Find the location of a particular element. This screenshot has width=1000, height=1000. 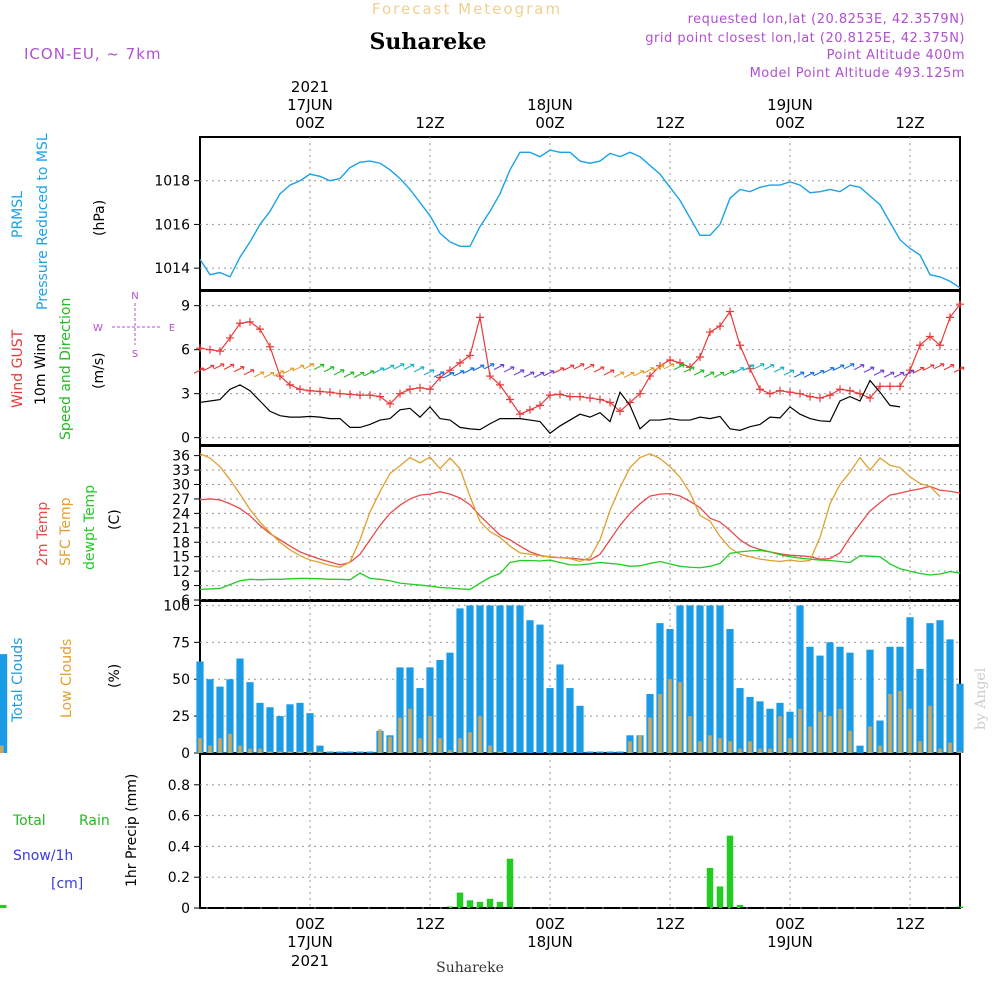

temp-ytick-label: 21 is located at coordinates (181, 529).